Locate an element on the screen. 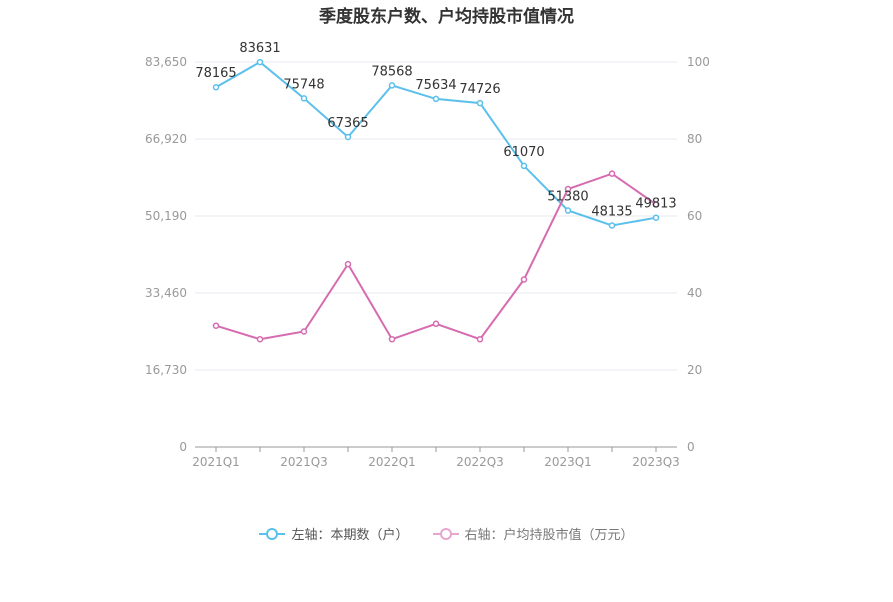 The height and width of the screenshot is (602, 893). holders-data-label: 78568 is located at coordinates (391, 71).